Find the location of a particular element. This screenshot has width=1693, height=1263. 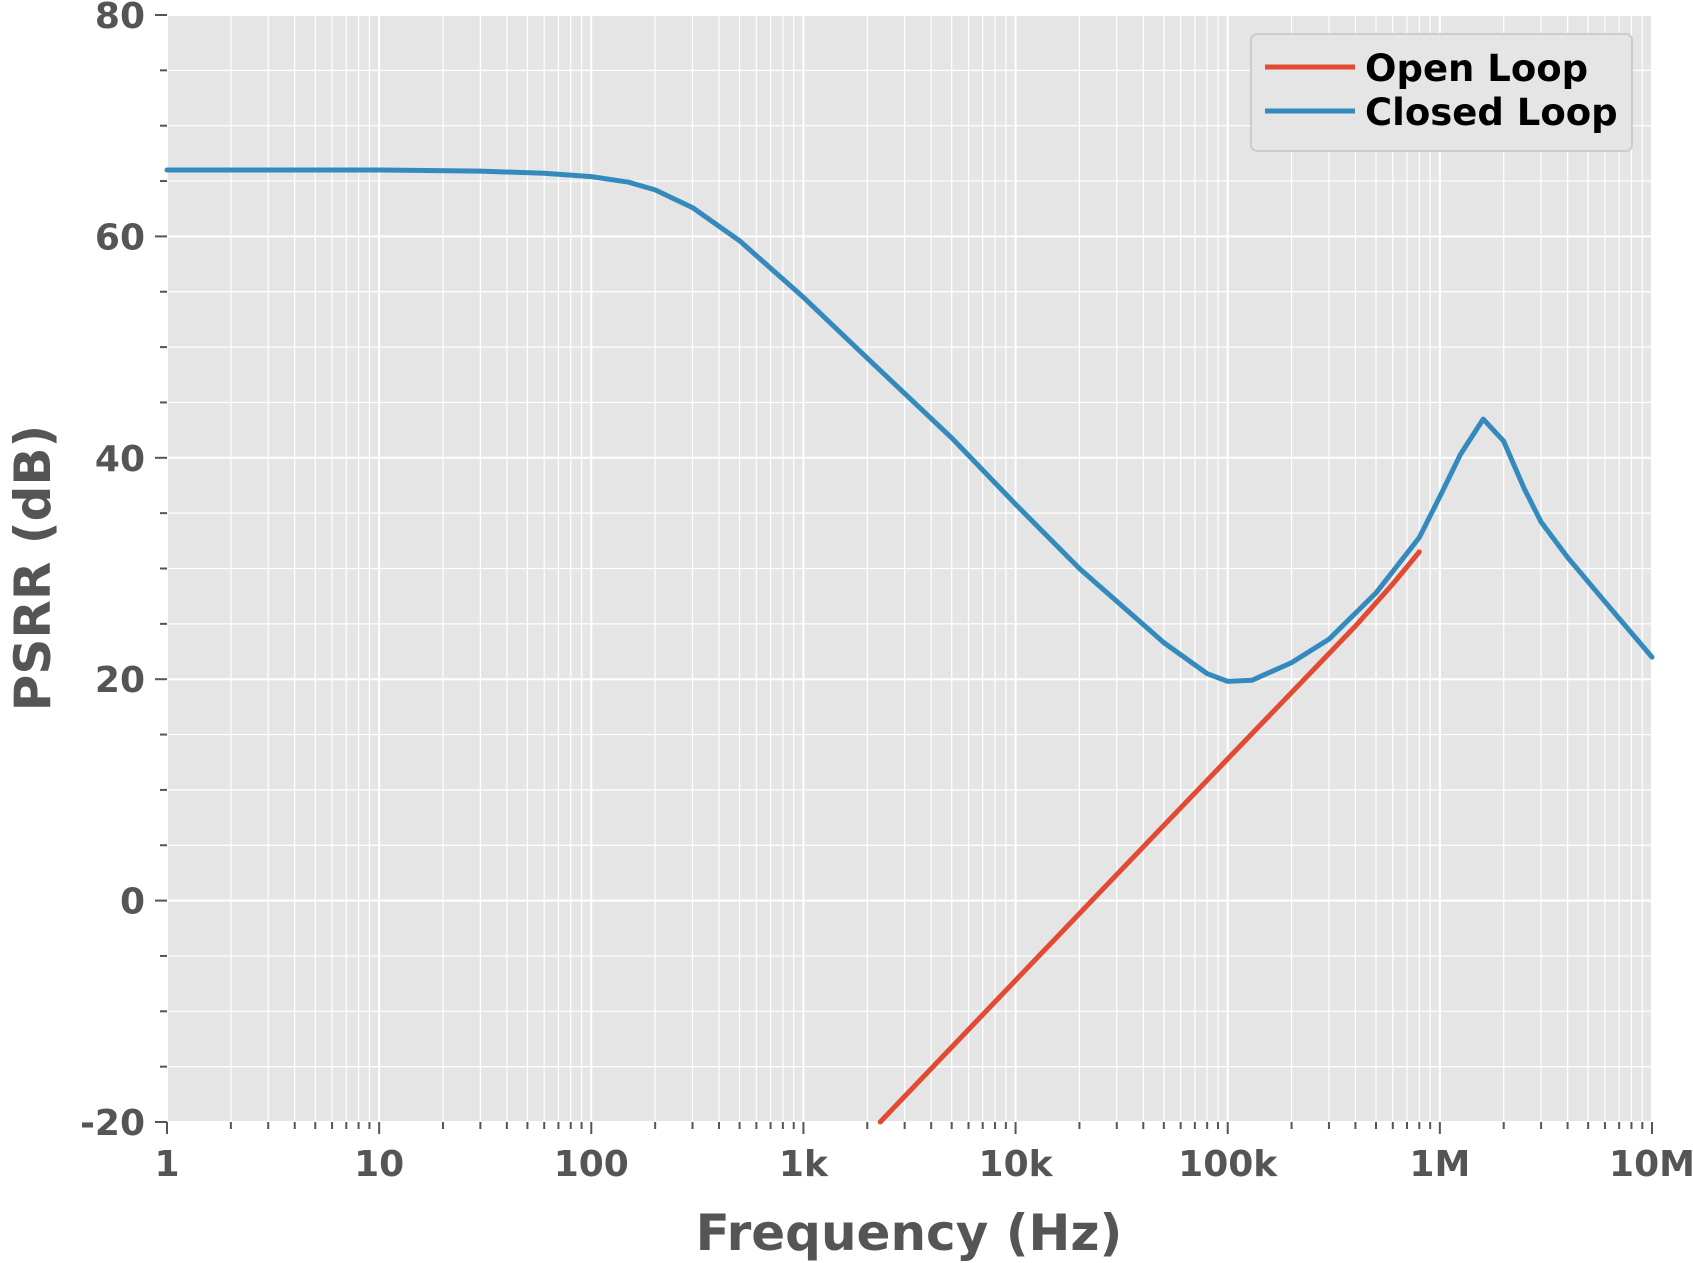

y-axis-title: PSRR (dB) is located at coordinates (33, 568).